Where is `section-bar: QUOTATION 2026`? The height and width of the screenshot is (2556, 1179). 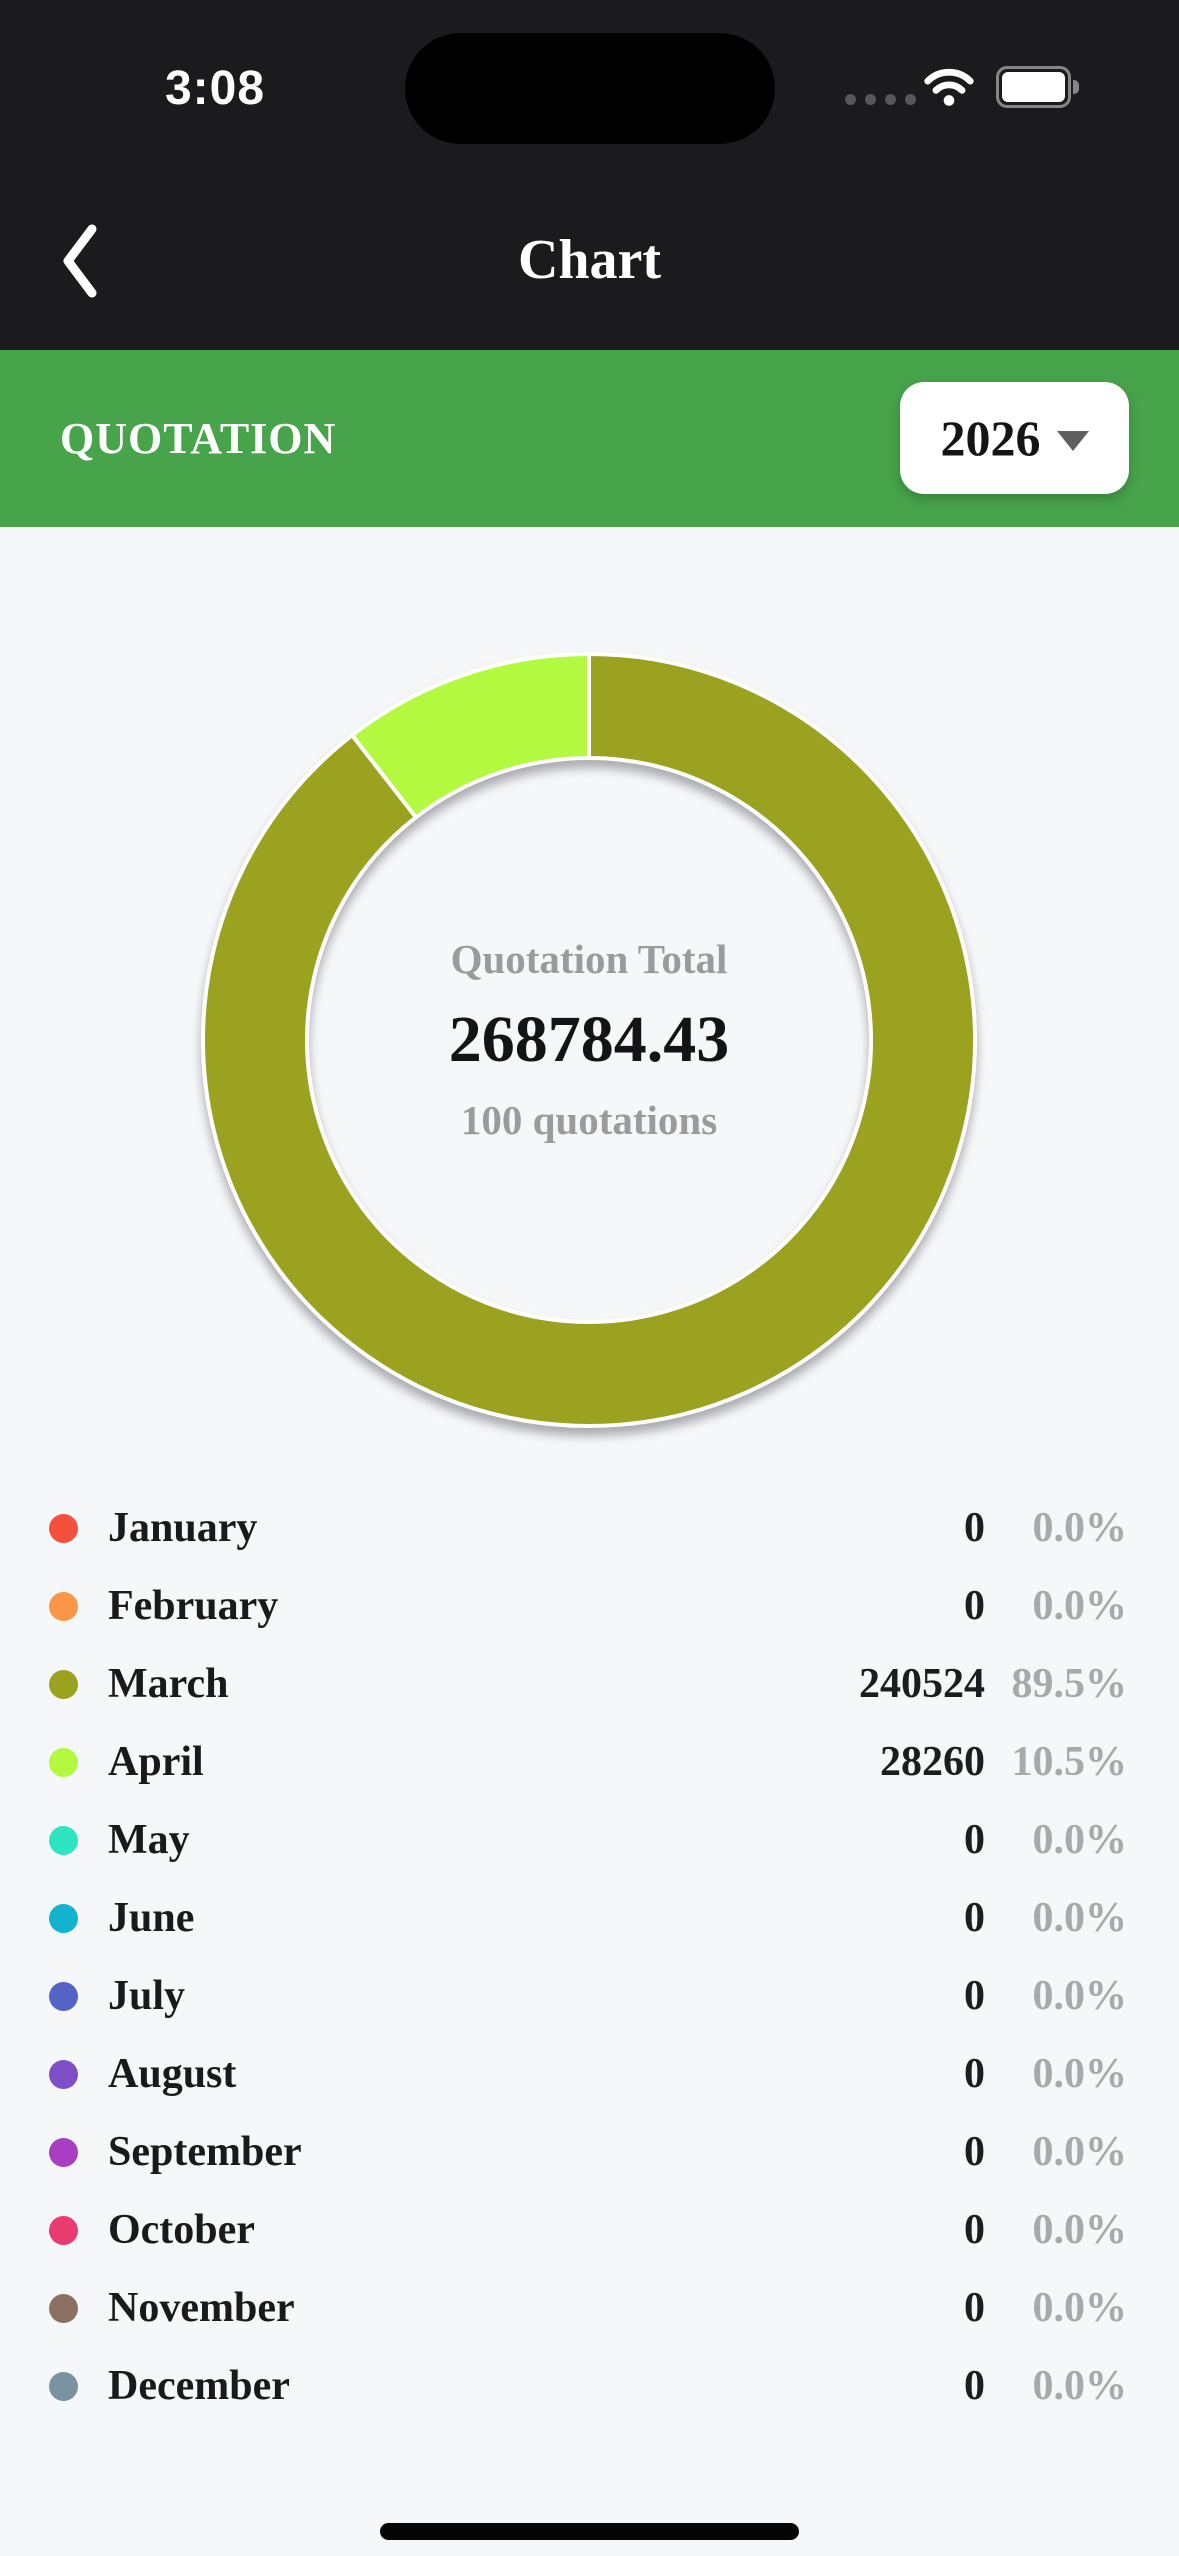 section-bar: QUOTATION 2026 is located at coordinates (589, 438).